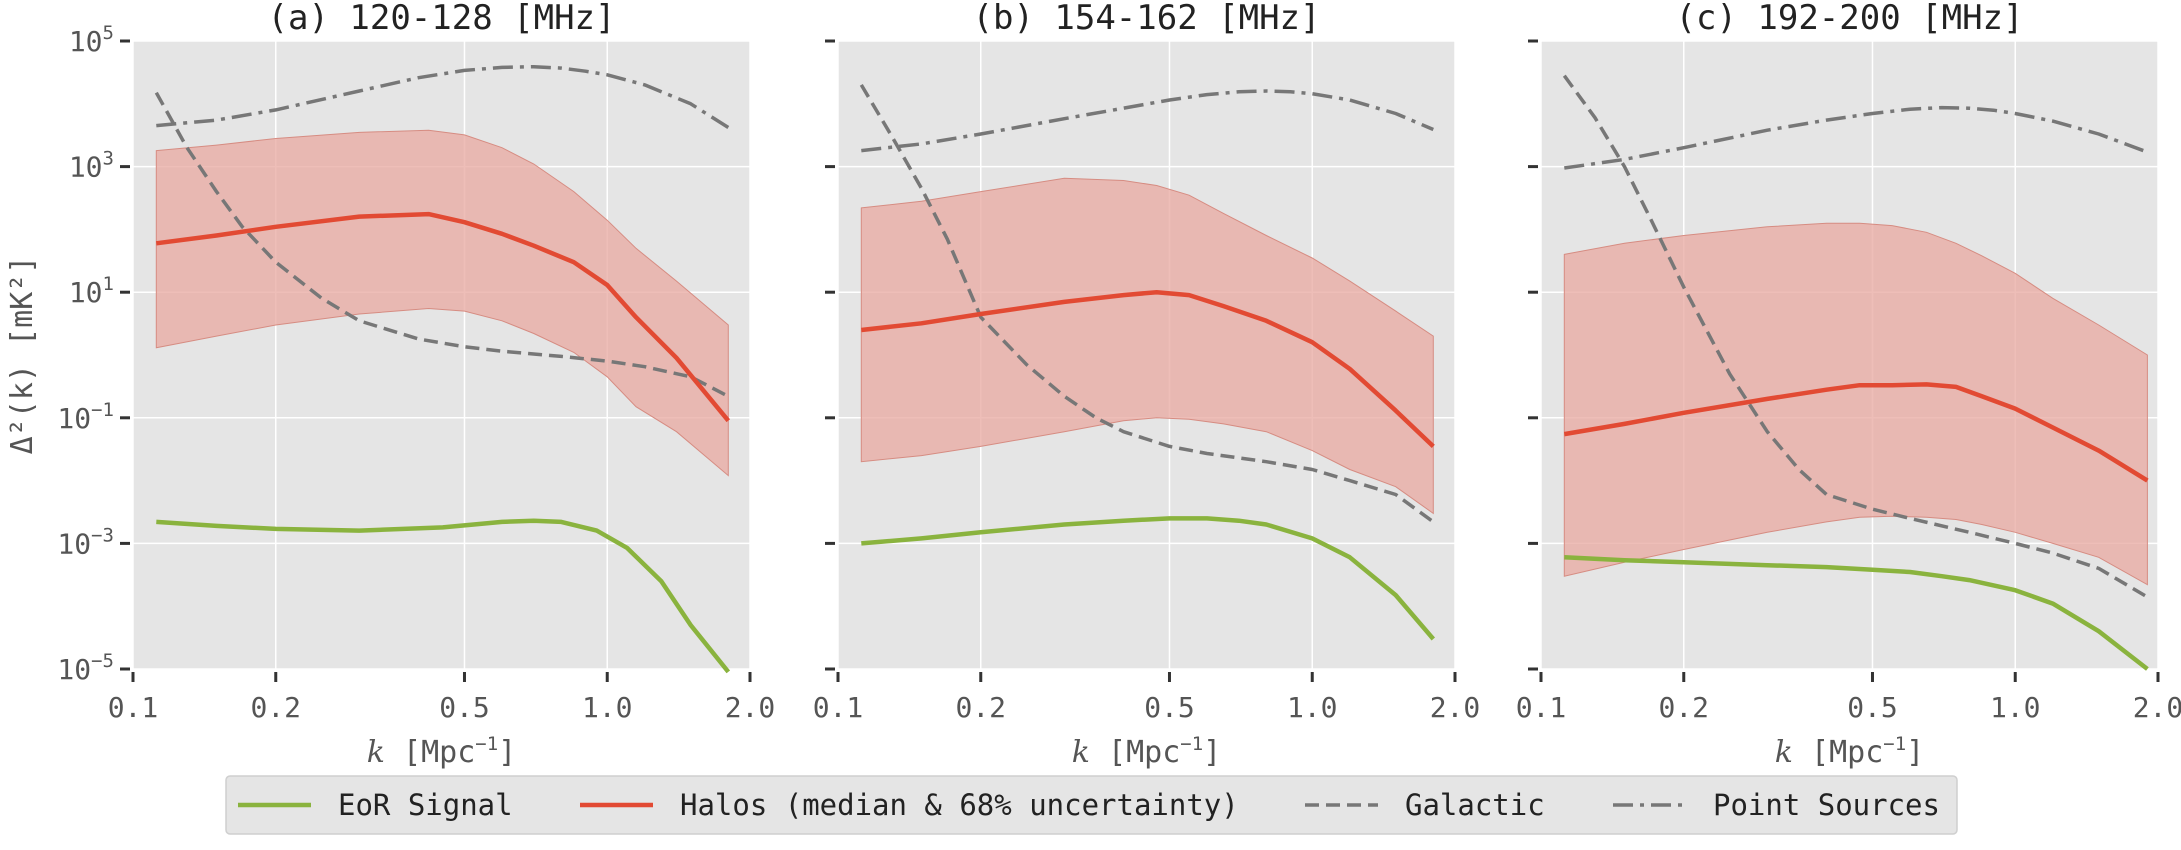 The height and width of the screenshot is (850, 2181). I want to click on y-tick-label: 10¹, so click(91, 291).